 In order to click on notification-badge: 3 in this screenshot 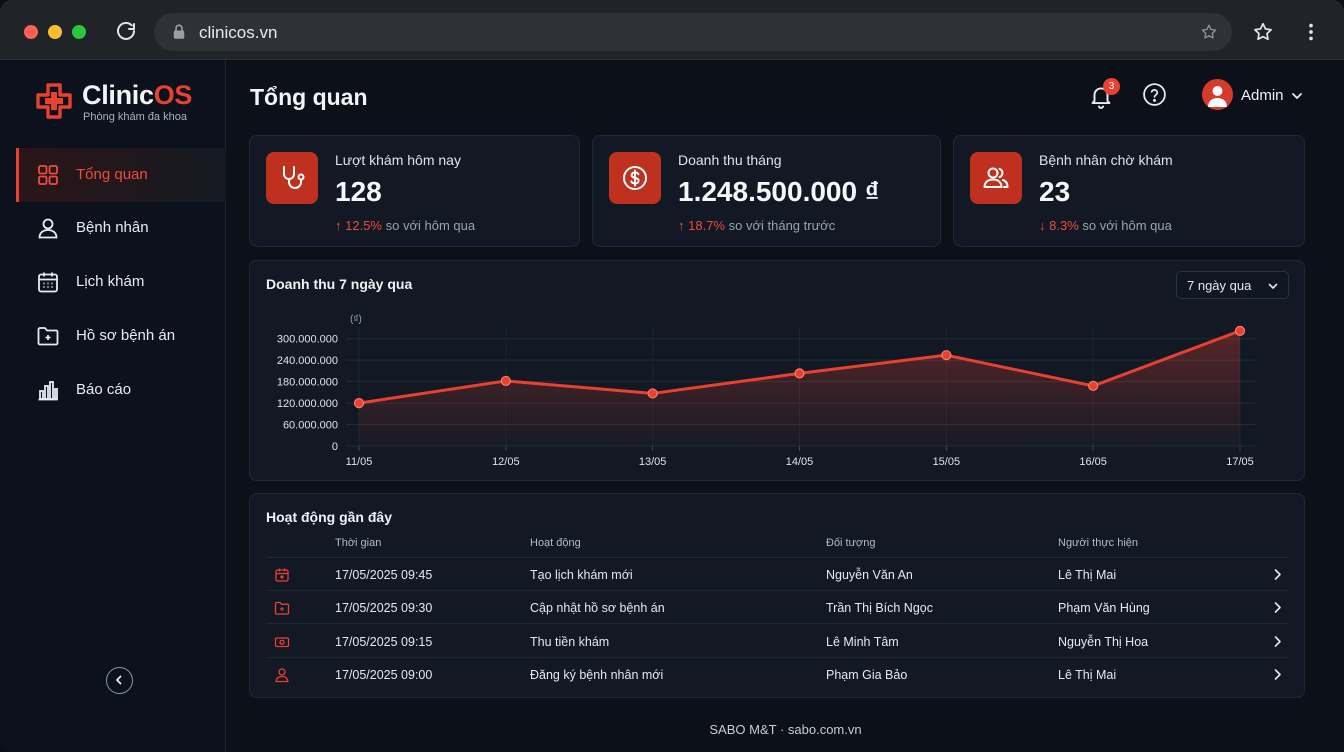, I will do `click(1111, 86)`.